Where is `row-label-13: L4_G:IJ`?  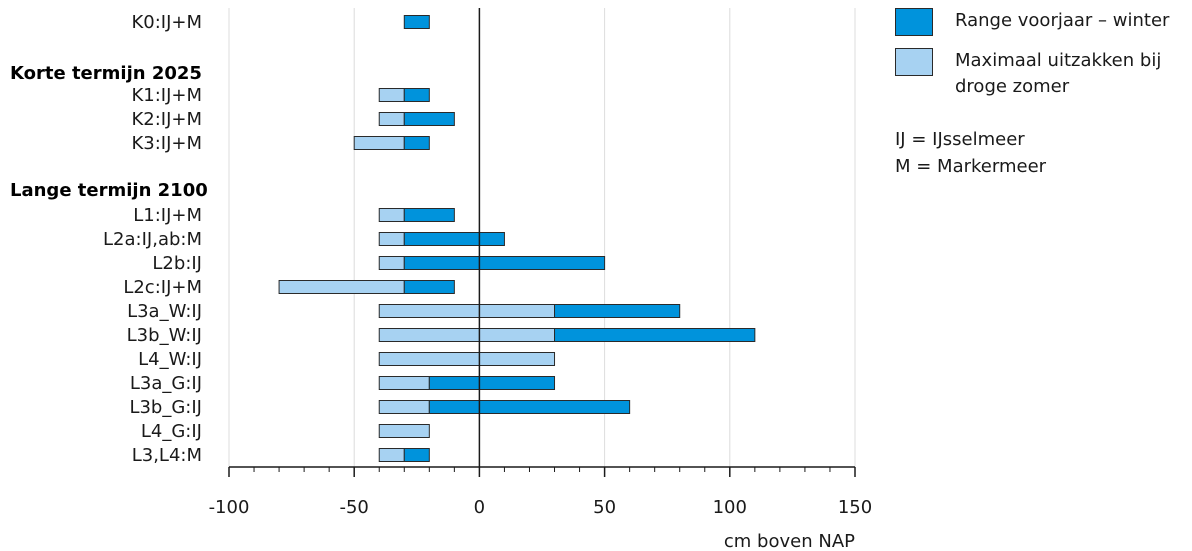
row-label-13: L4_G:IJ is located at coordinates (171, 431).